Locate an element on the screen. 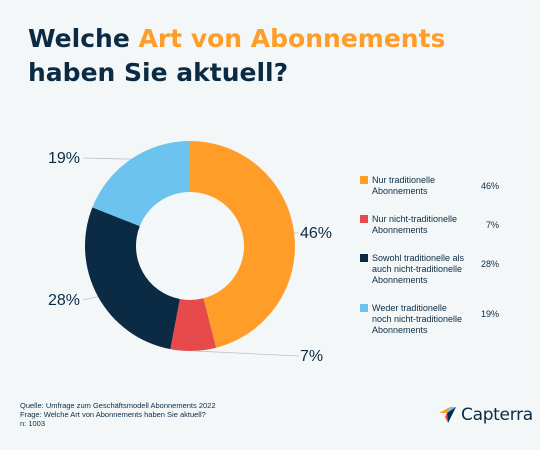 This screenshot has width=540, height=450. title-accent: Art von Abonnements is located at coordinates (292, 38).